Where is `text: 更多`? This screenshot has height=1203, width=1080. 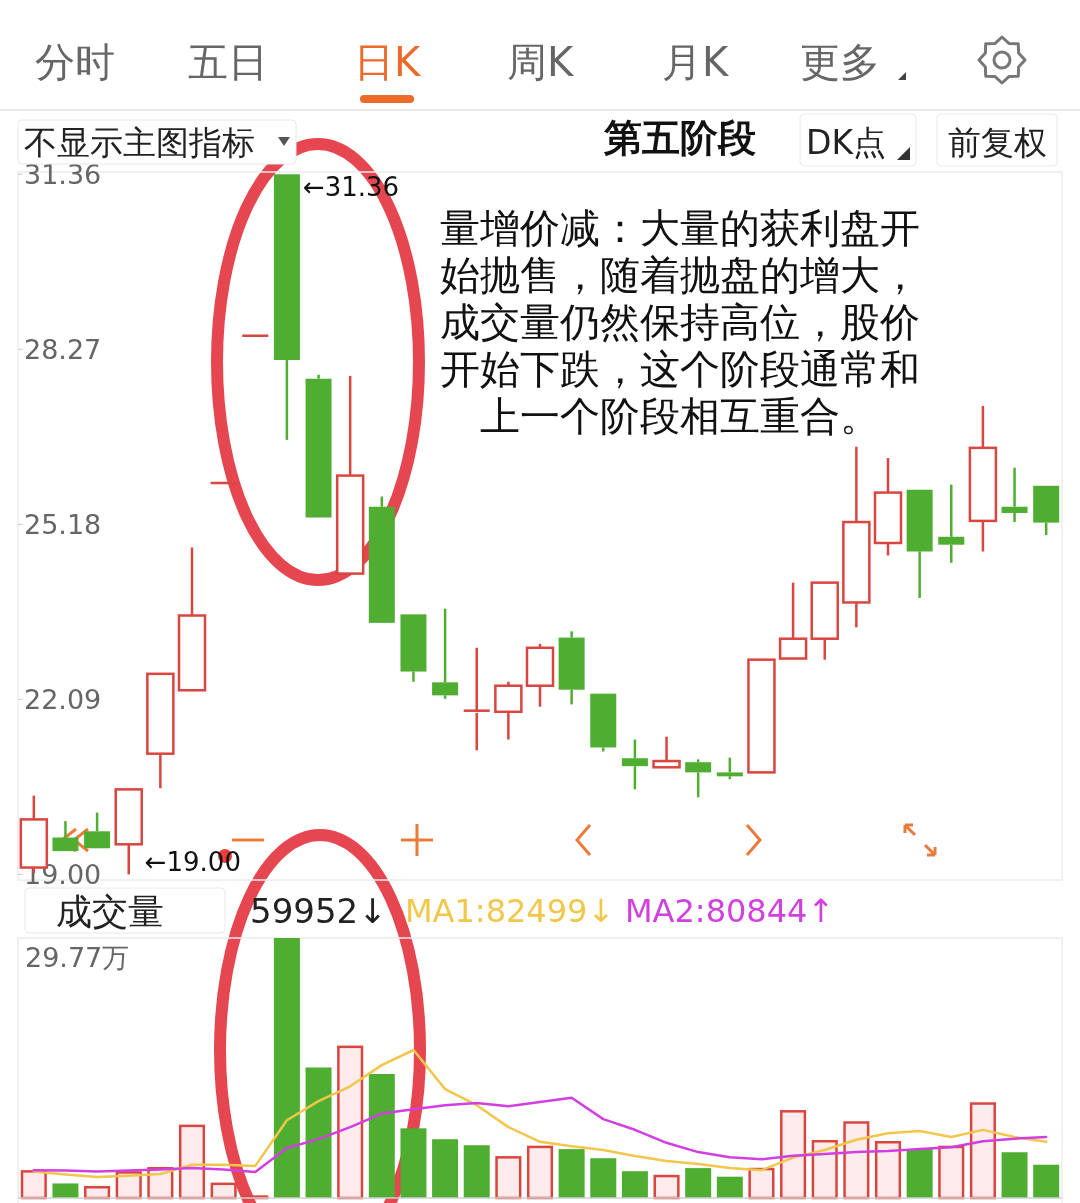 text: 更多 is located at coordinates (840, 62).